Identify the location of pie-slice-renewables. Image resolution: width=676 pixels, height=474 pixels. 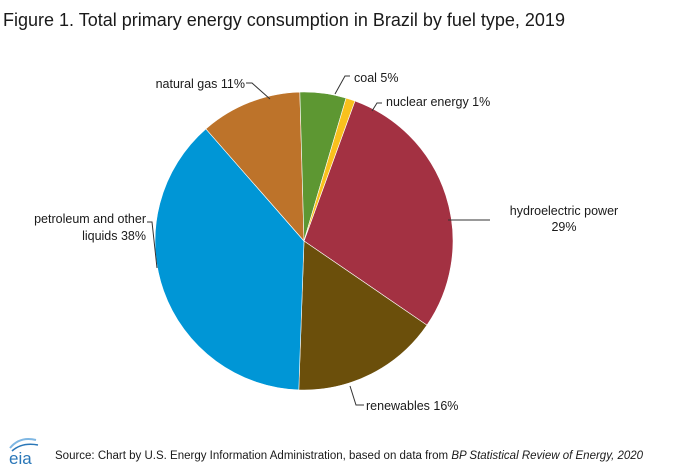
(363, 315).